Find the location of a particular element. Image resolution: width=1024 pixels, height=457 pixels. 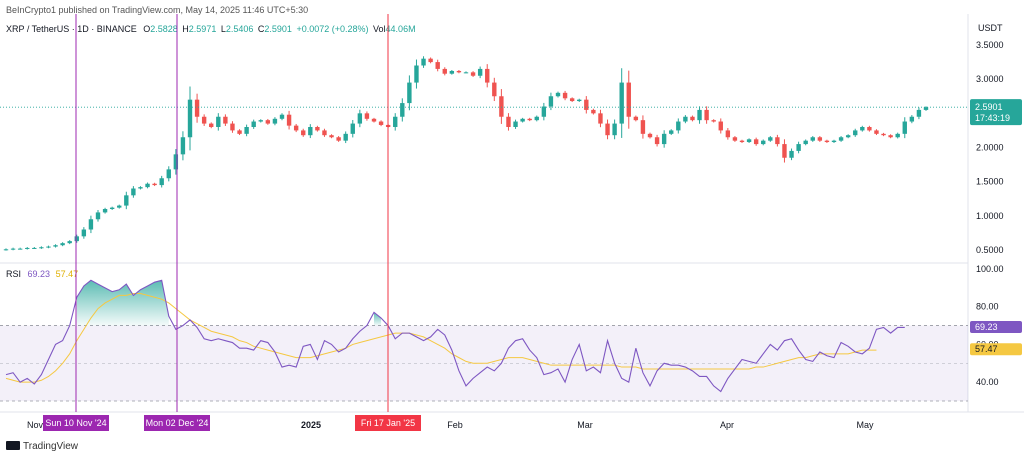

price-tick-label: 1.5000 is located at coordinates (990, 182).